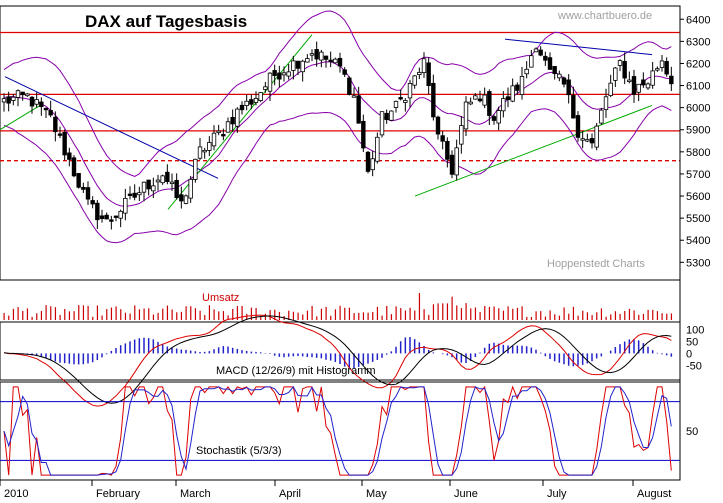 This screenshot has height=503, width=723. What do you see at coordinates (376, 494) in the screenshot?
I see `month-label: May` at bounding box center [376, 494].